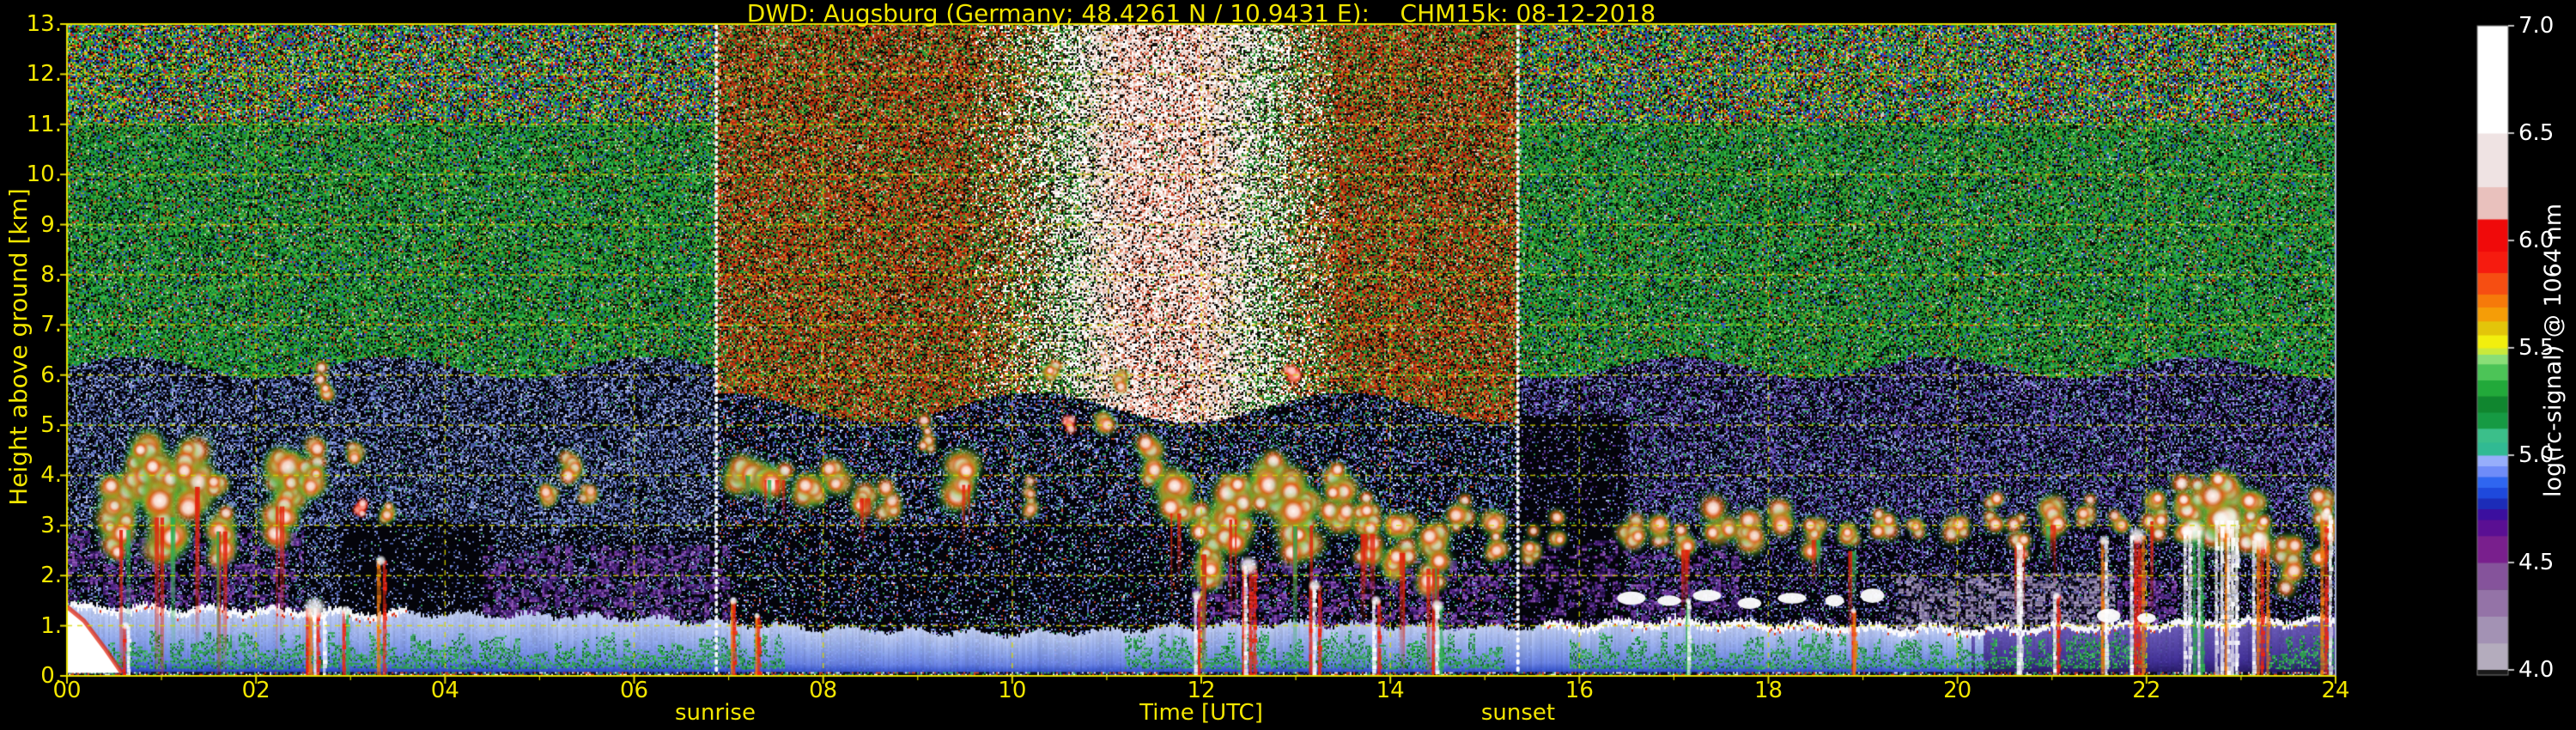 This screenshot has height=730, width=2576. Describe the element at coordinates (715, 713) in the screenshot. I see `sunrise-annotation: sunrise` at that location.